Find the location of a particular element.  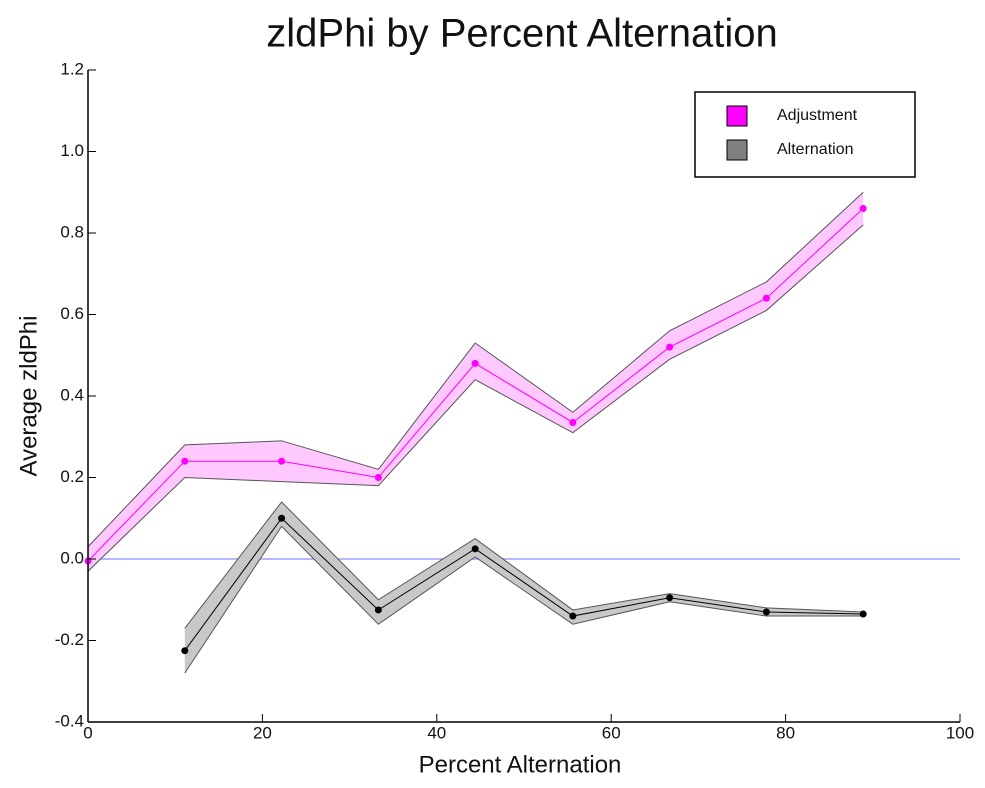

x-axis-label: Percent Alternation is located at coordinates (520, 764).